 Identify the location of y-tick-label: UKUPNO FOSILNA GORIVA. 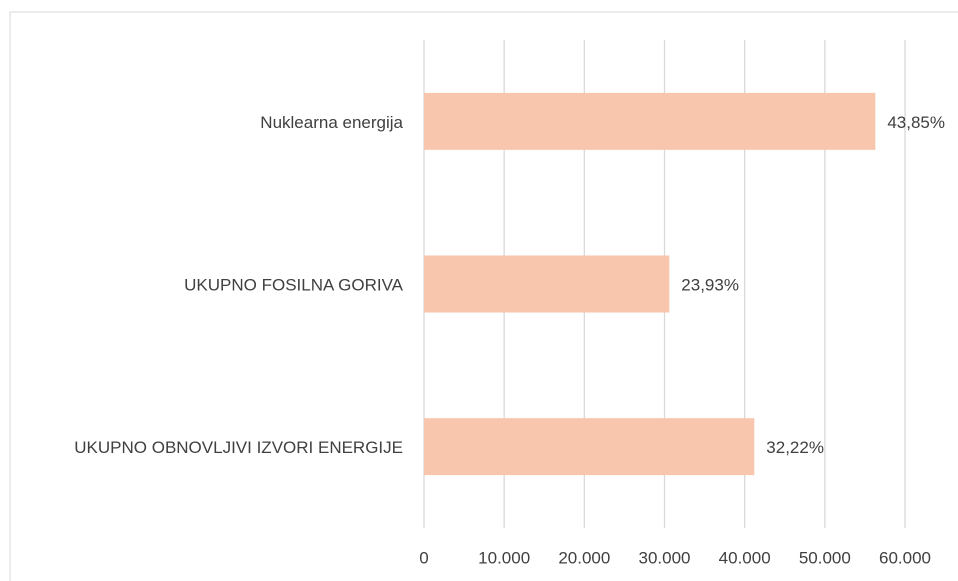
(294, 284).